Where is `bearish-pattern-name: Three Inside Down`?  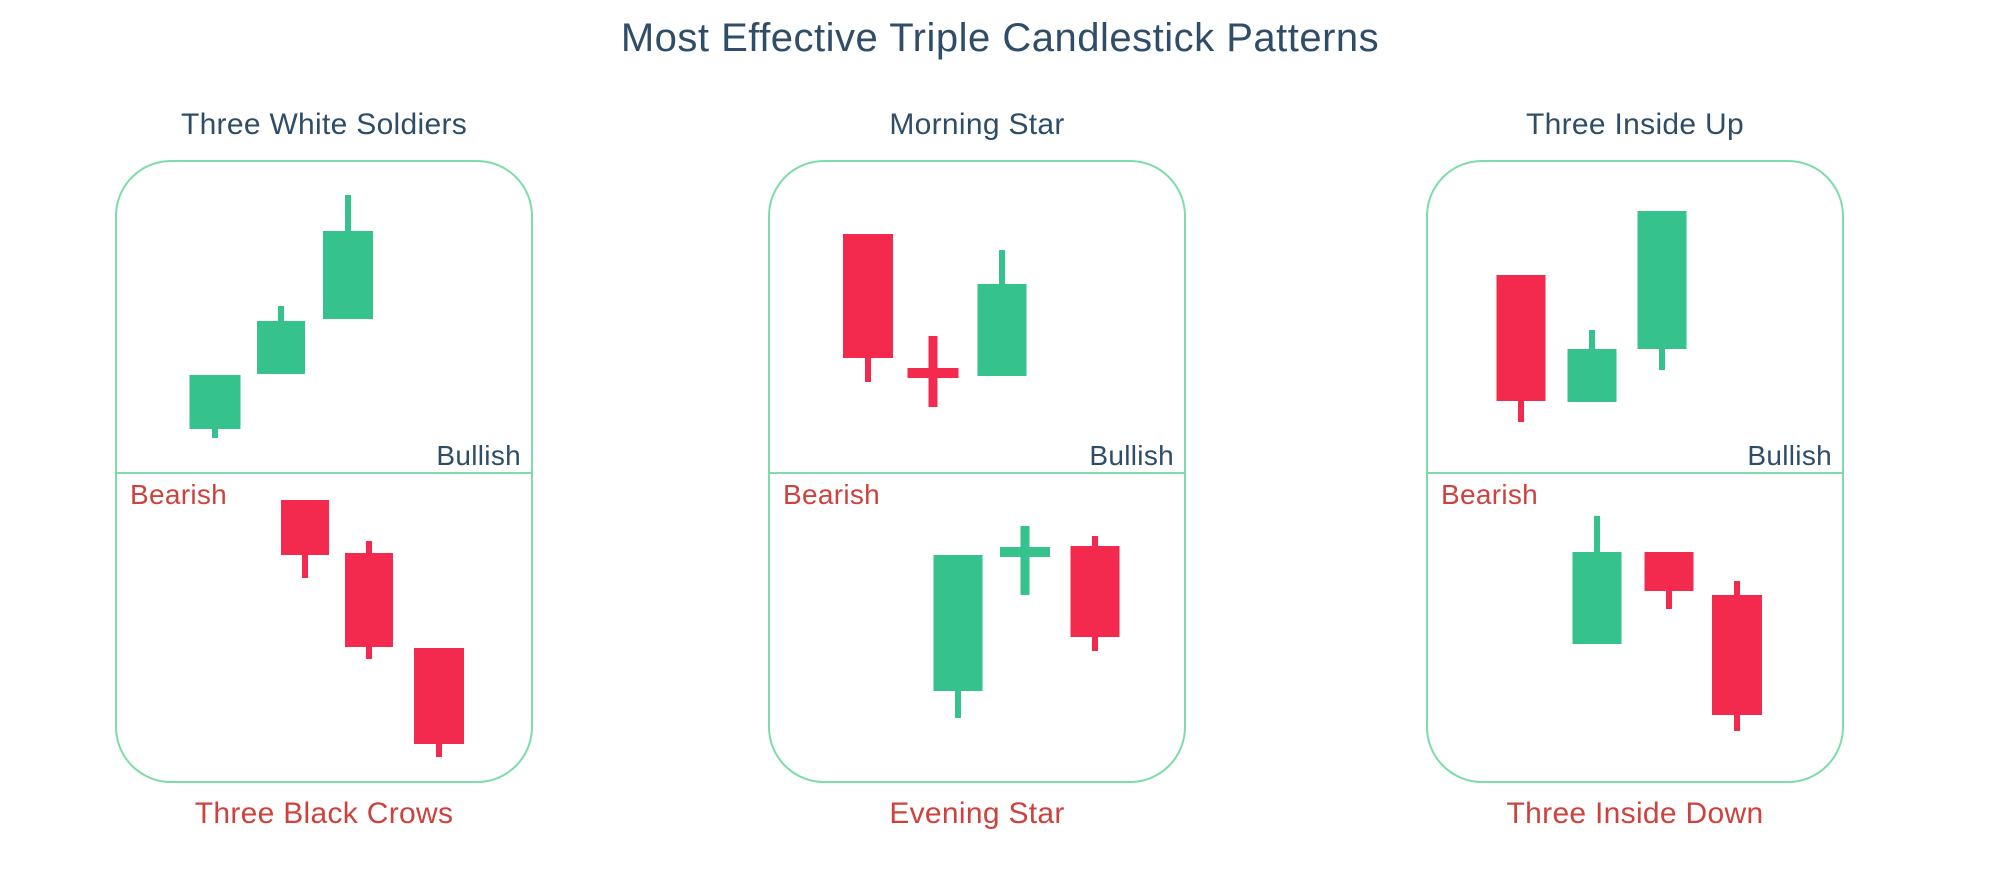
bearish-pattern-name: Three Inside Down is located at coordinates (1635, 813).